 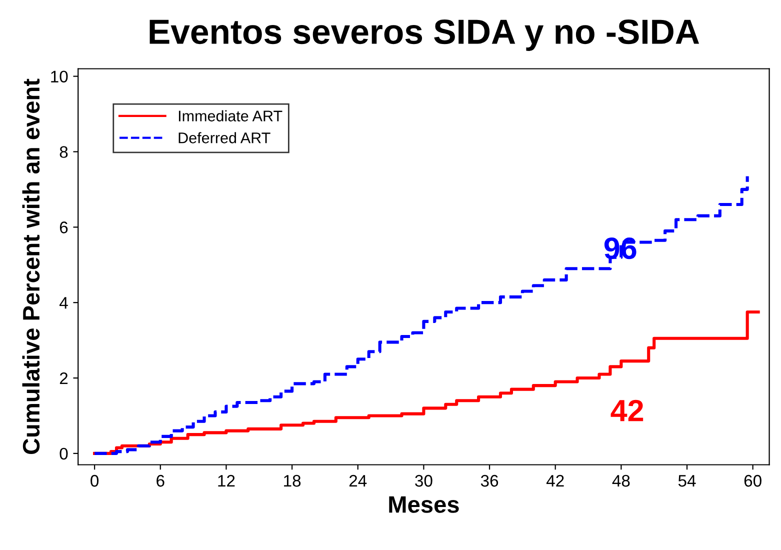 I want to click on x-tick-label: 0, so click(x=94, y=480).